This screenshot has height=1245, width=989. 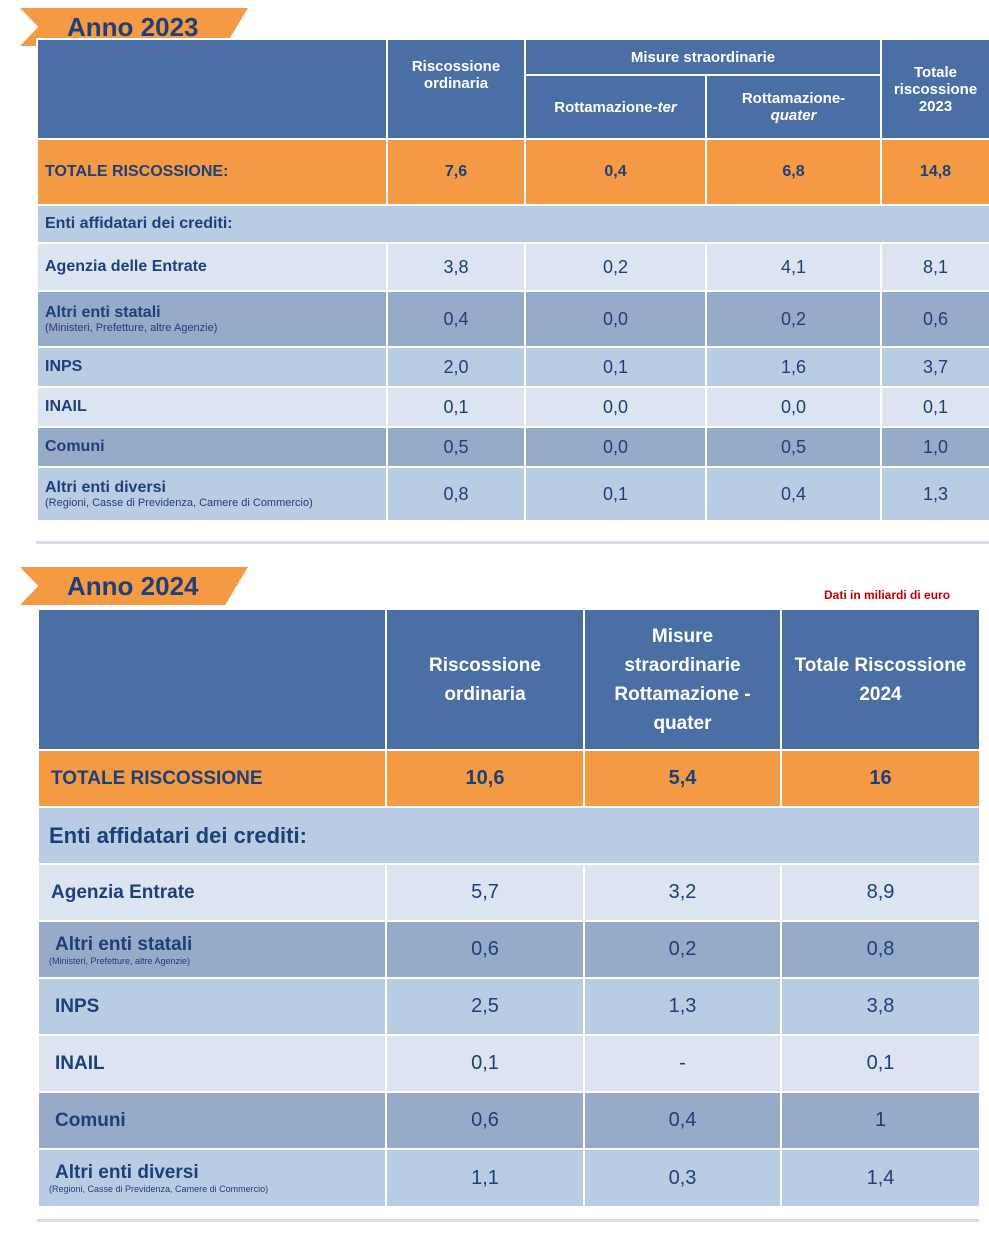 I want to click on header-ter-em: ter, so click(x=667, y=107).